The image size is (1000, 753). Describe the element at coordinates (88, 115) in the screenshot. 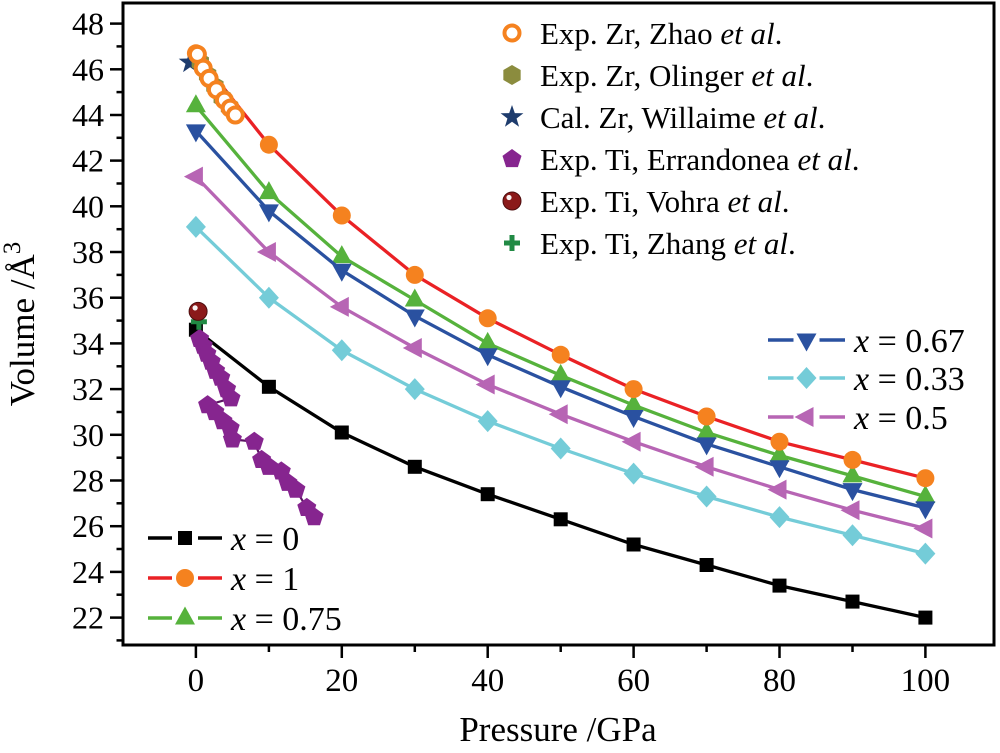

I see `y-tick-label: 44` at that location.